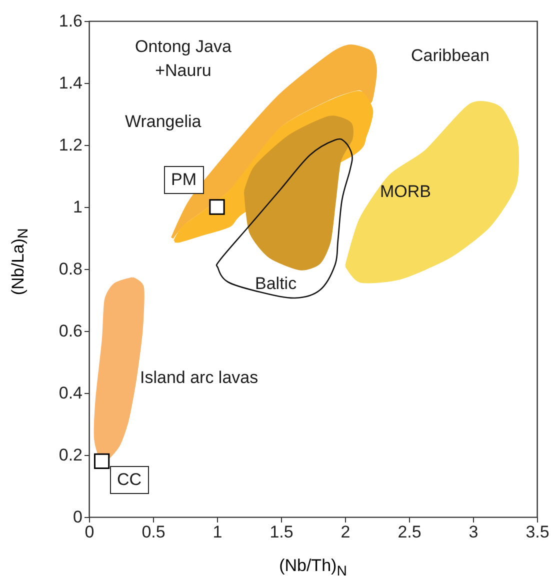 The height and width of the screenshot is (581, 551). I want to click on y-tick-label: 0, so click(77, 517).